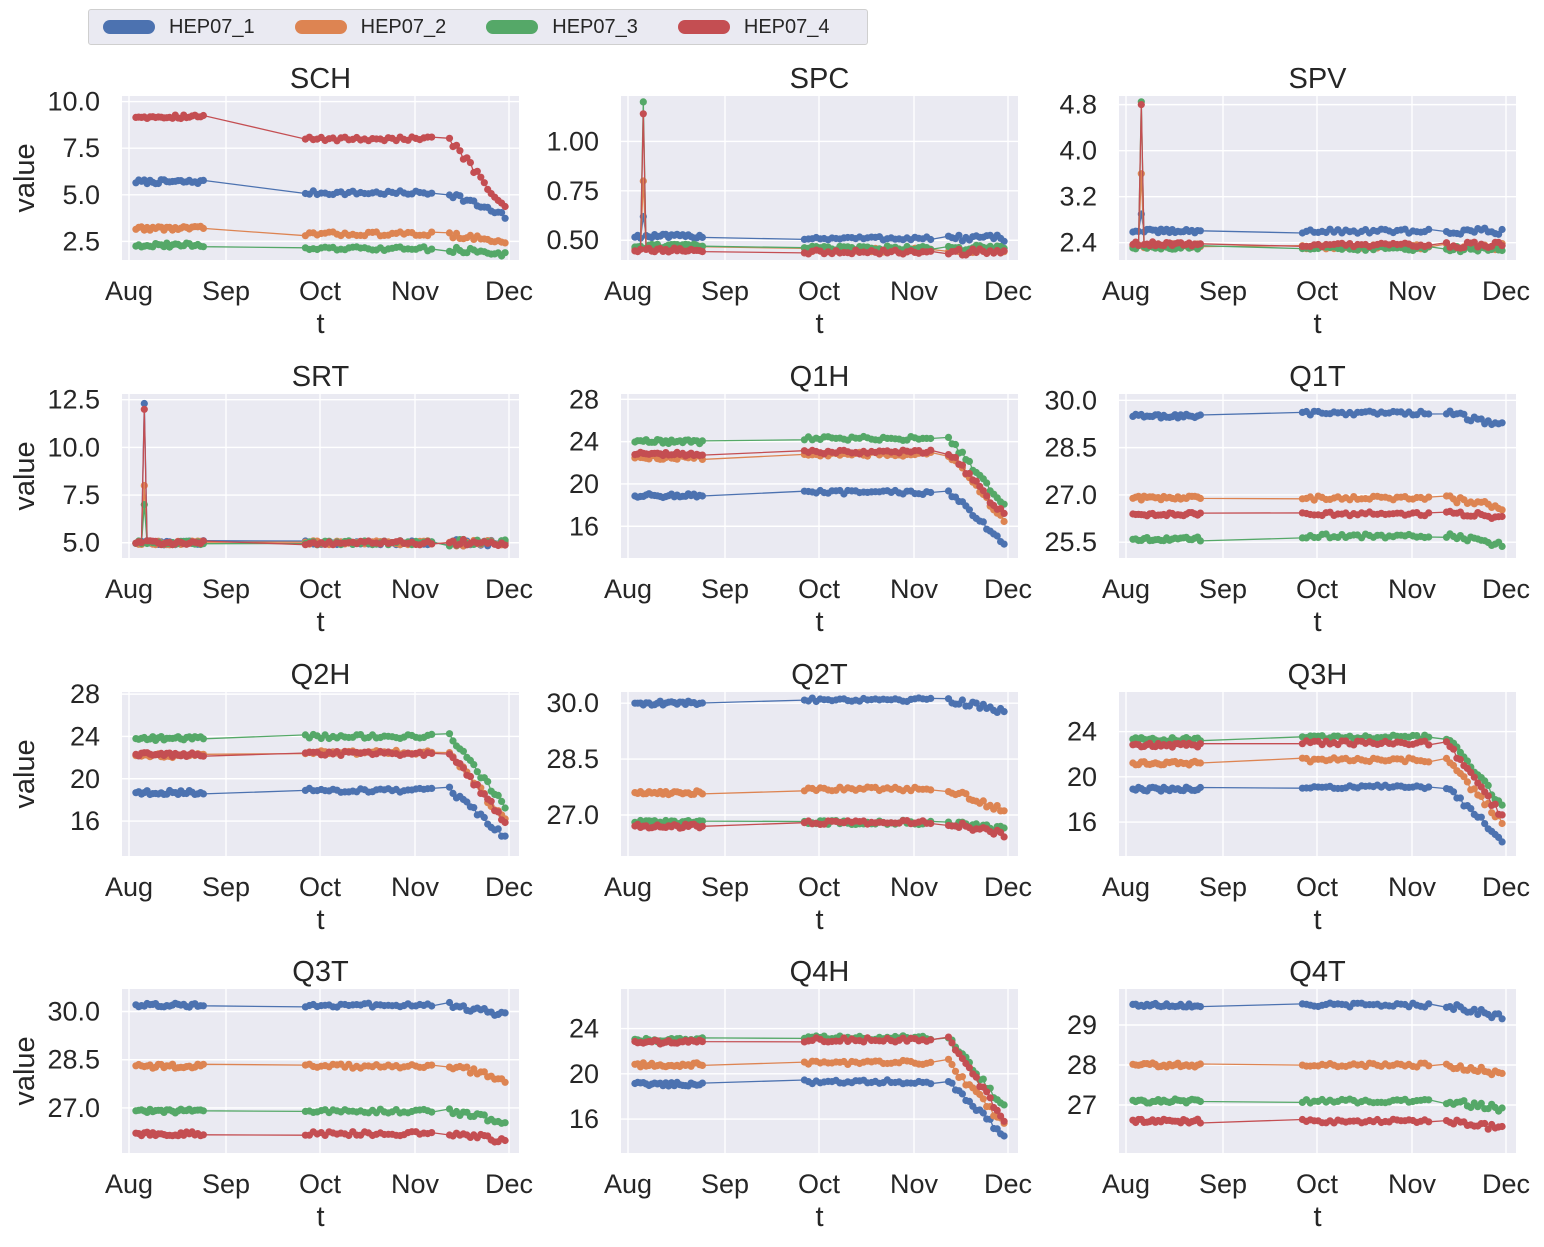  I want to click on y-tick-label: 20, so click(85, 779).